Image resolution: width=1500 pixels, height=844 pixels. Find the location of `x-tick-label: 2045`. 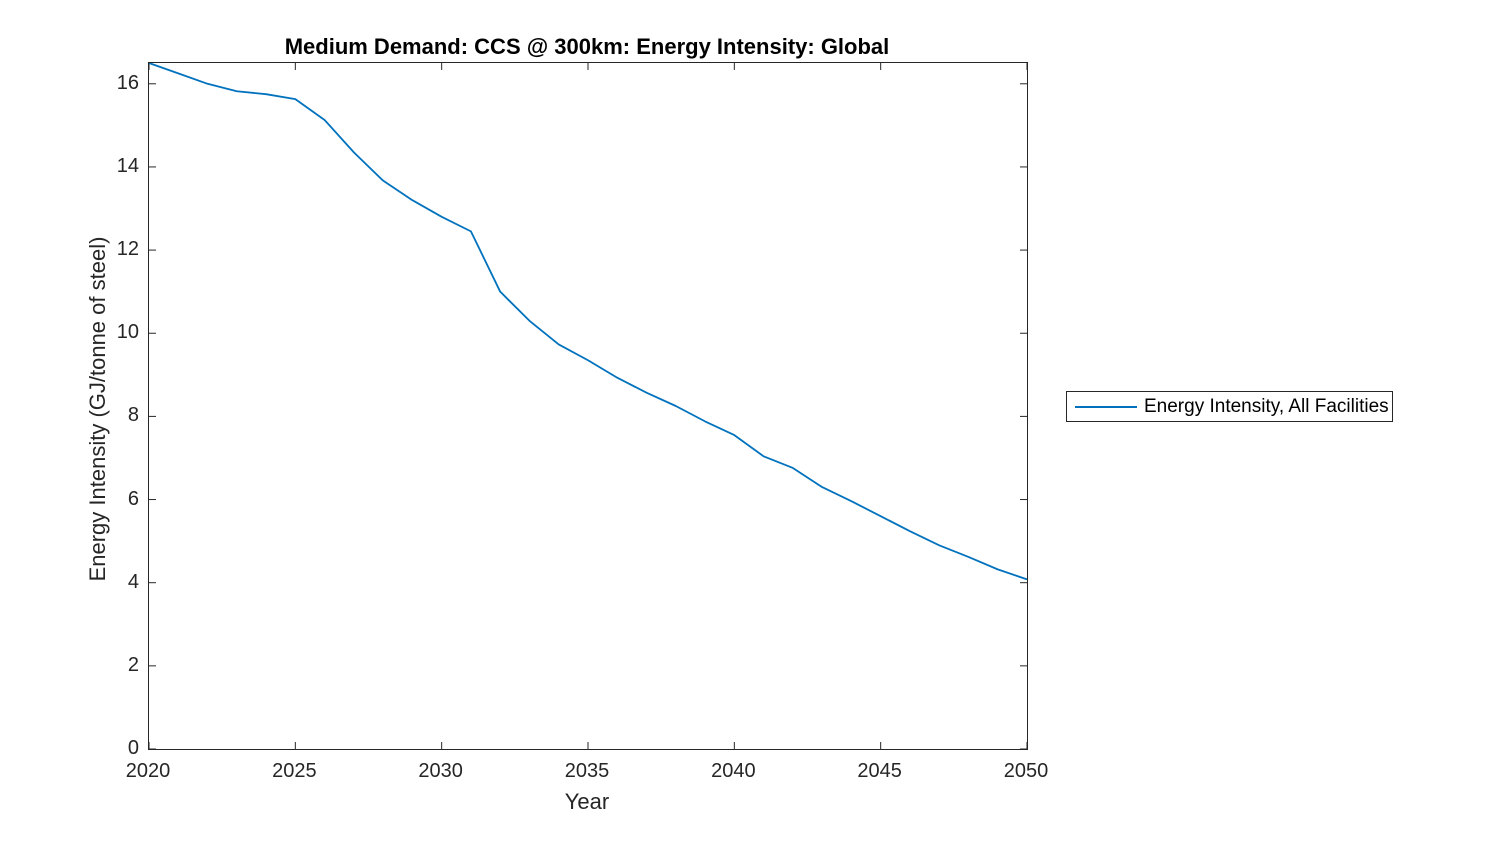

x-tick-label: 2045 is located at coordinates (879, 771).